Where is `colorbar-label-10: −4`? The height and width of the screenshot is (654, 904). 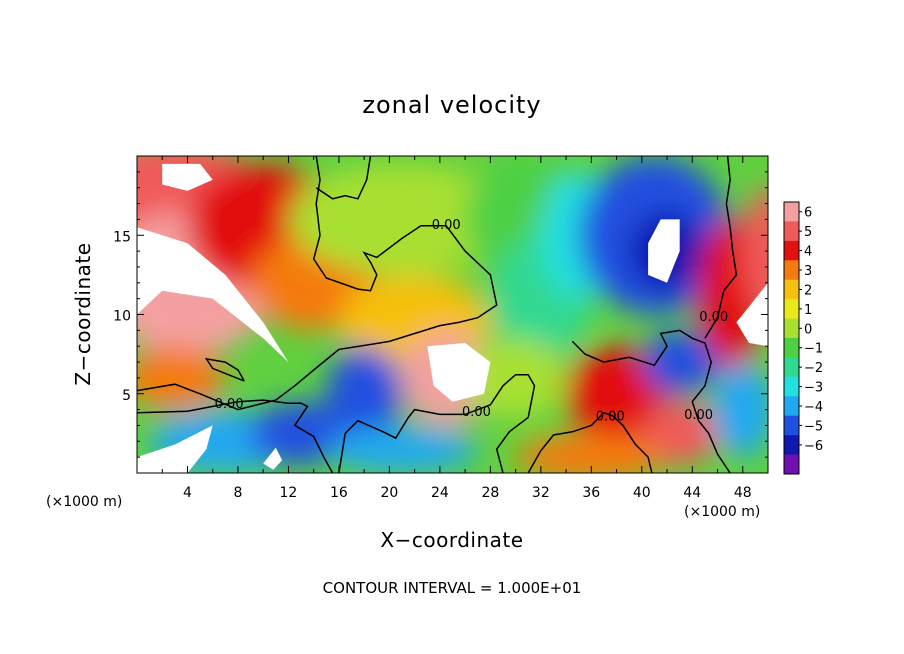
colorbar-label-10: −4 is located at coordinates (813, 407).